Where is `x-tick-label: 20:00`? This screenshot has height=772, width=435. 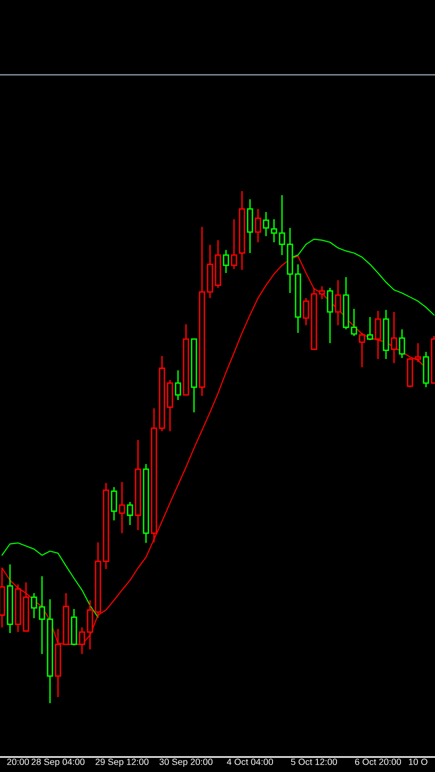 x-tick-label: 20:00 is located at coordinates (18, 762).